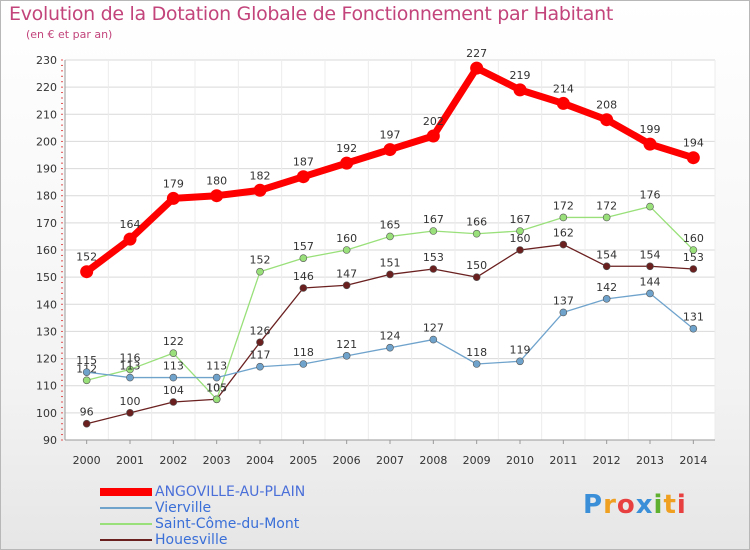 The height and width of the screenshot is (550, 750). I want to click on x-tick-label: 2014, so click(693, 460).